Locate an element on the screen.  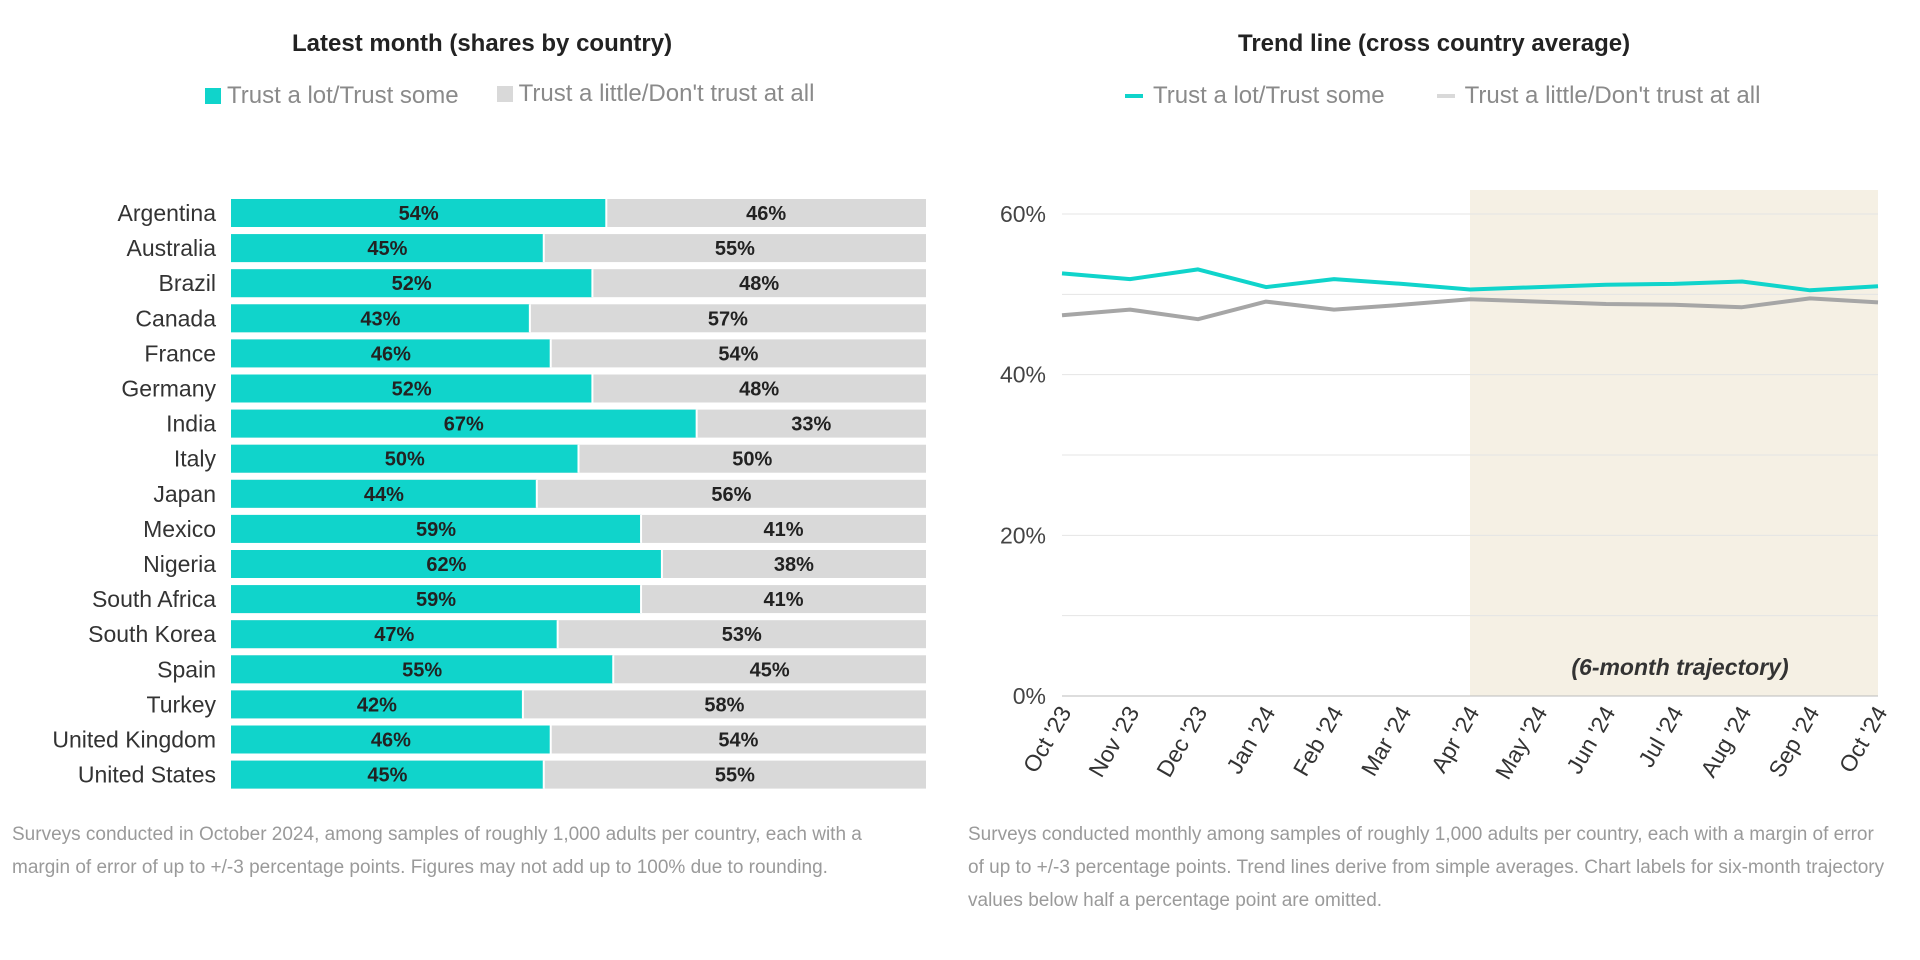
category-label: Brazil is located at coordinates (187, 283).